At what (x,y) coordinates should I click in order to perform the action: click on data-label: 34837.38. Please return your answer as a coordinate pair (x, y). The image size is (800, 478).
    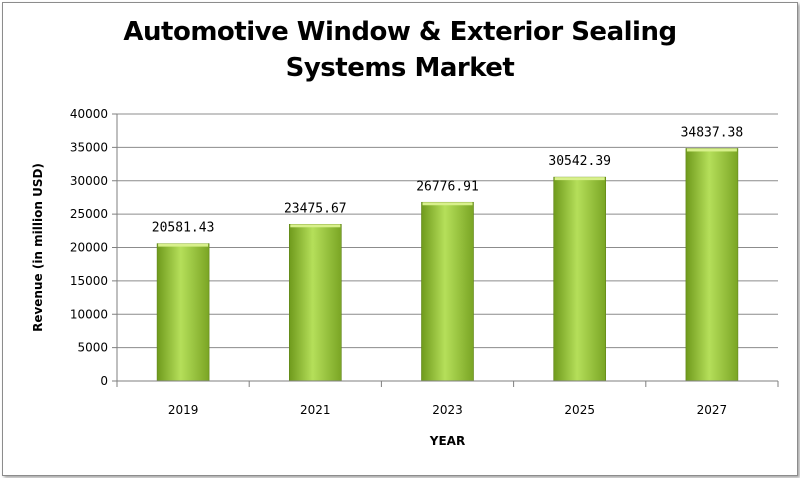
    Looking at the image, I should click on (712, 132).